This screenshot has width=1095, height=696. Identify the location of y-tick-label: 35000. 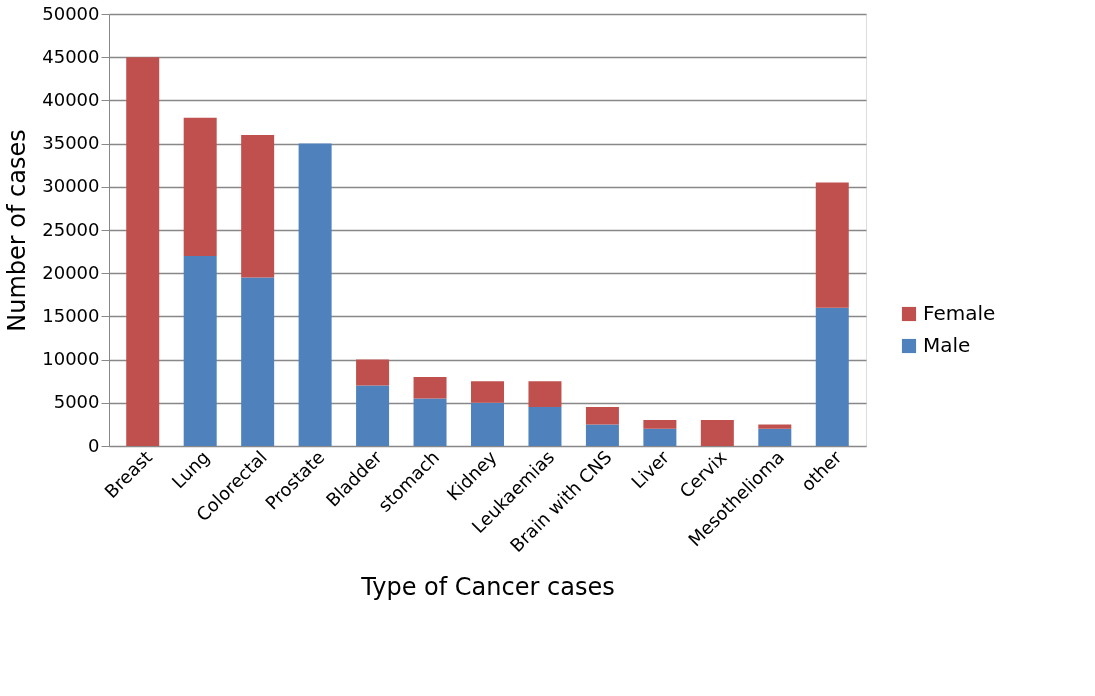
(71, 143).